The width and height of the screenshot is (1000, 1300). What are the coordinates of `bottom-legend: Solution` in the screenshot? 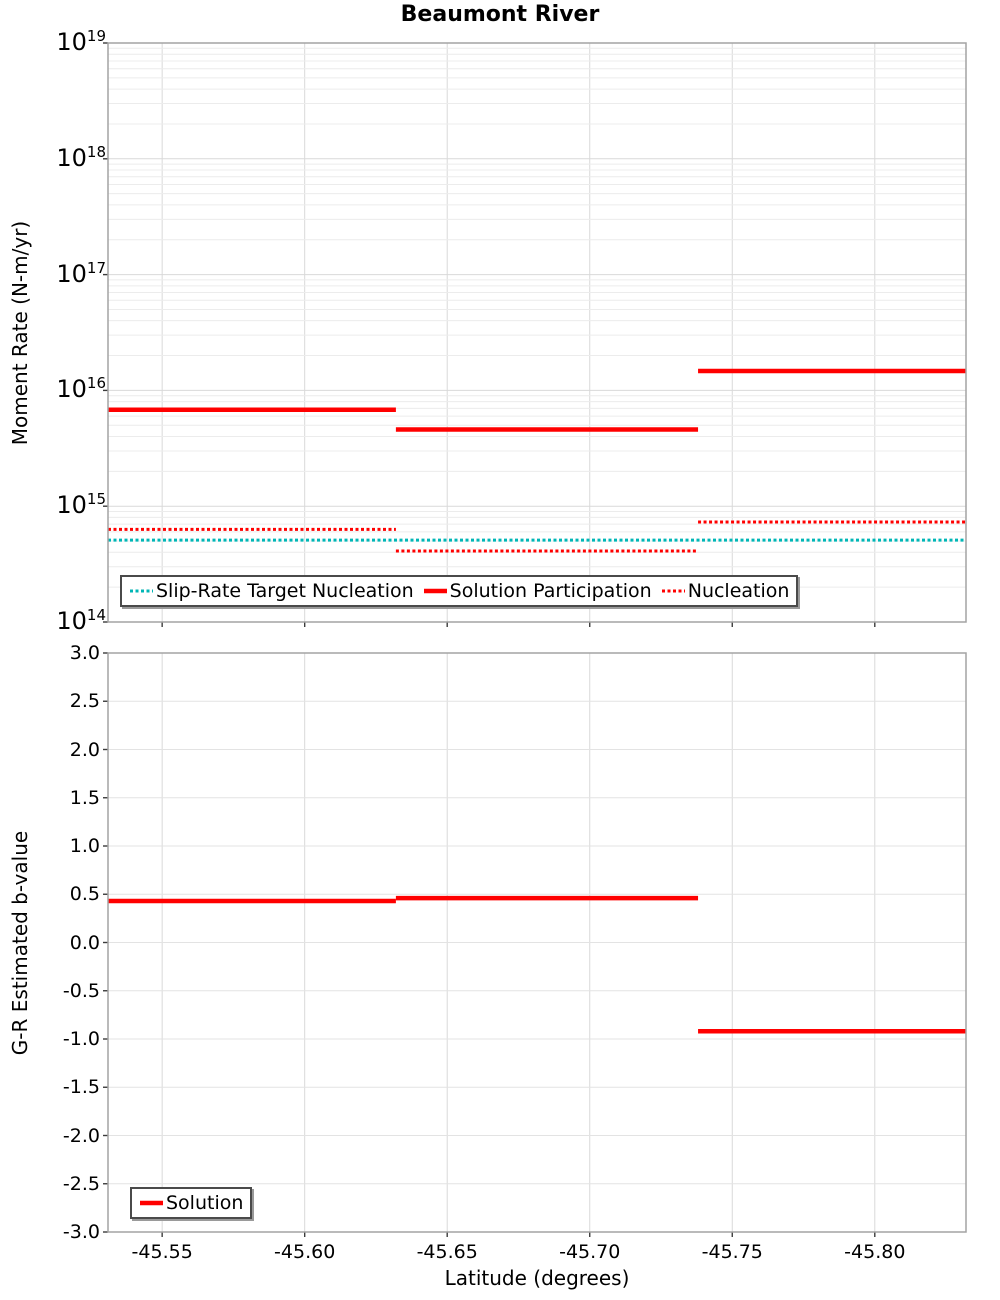 It's located at (191, 1203).